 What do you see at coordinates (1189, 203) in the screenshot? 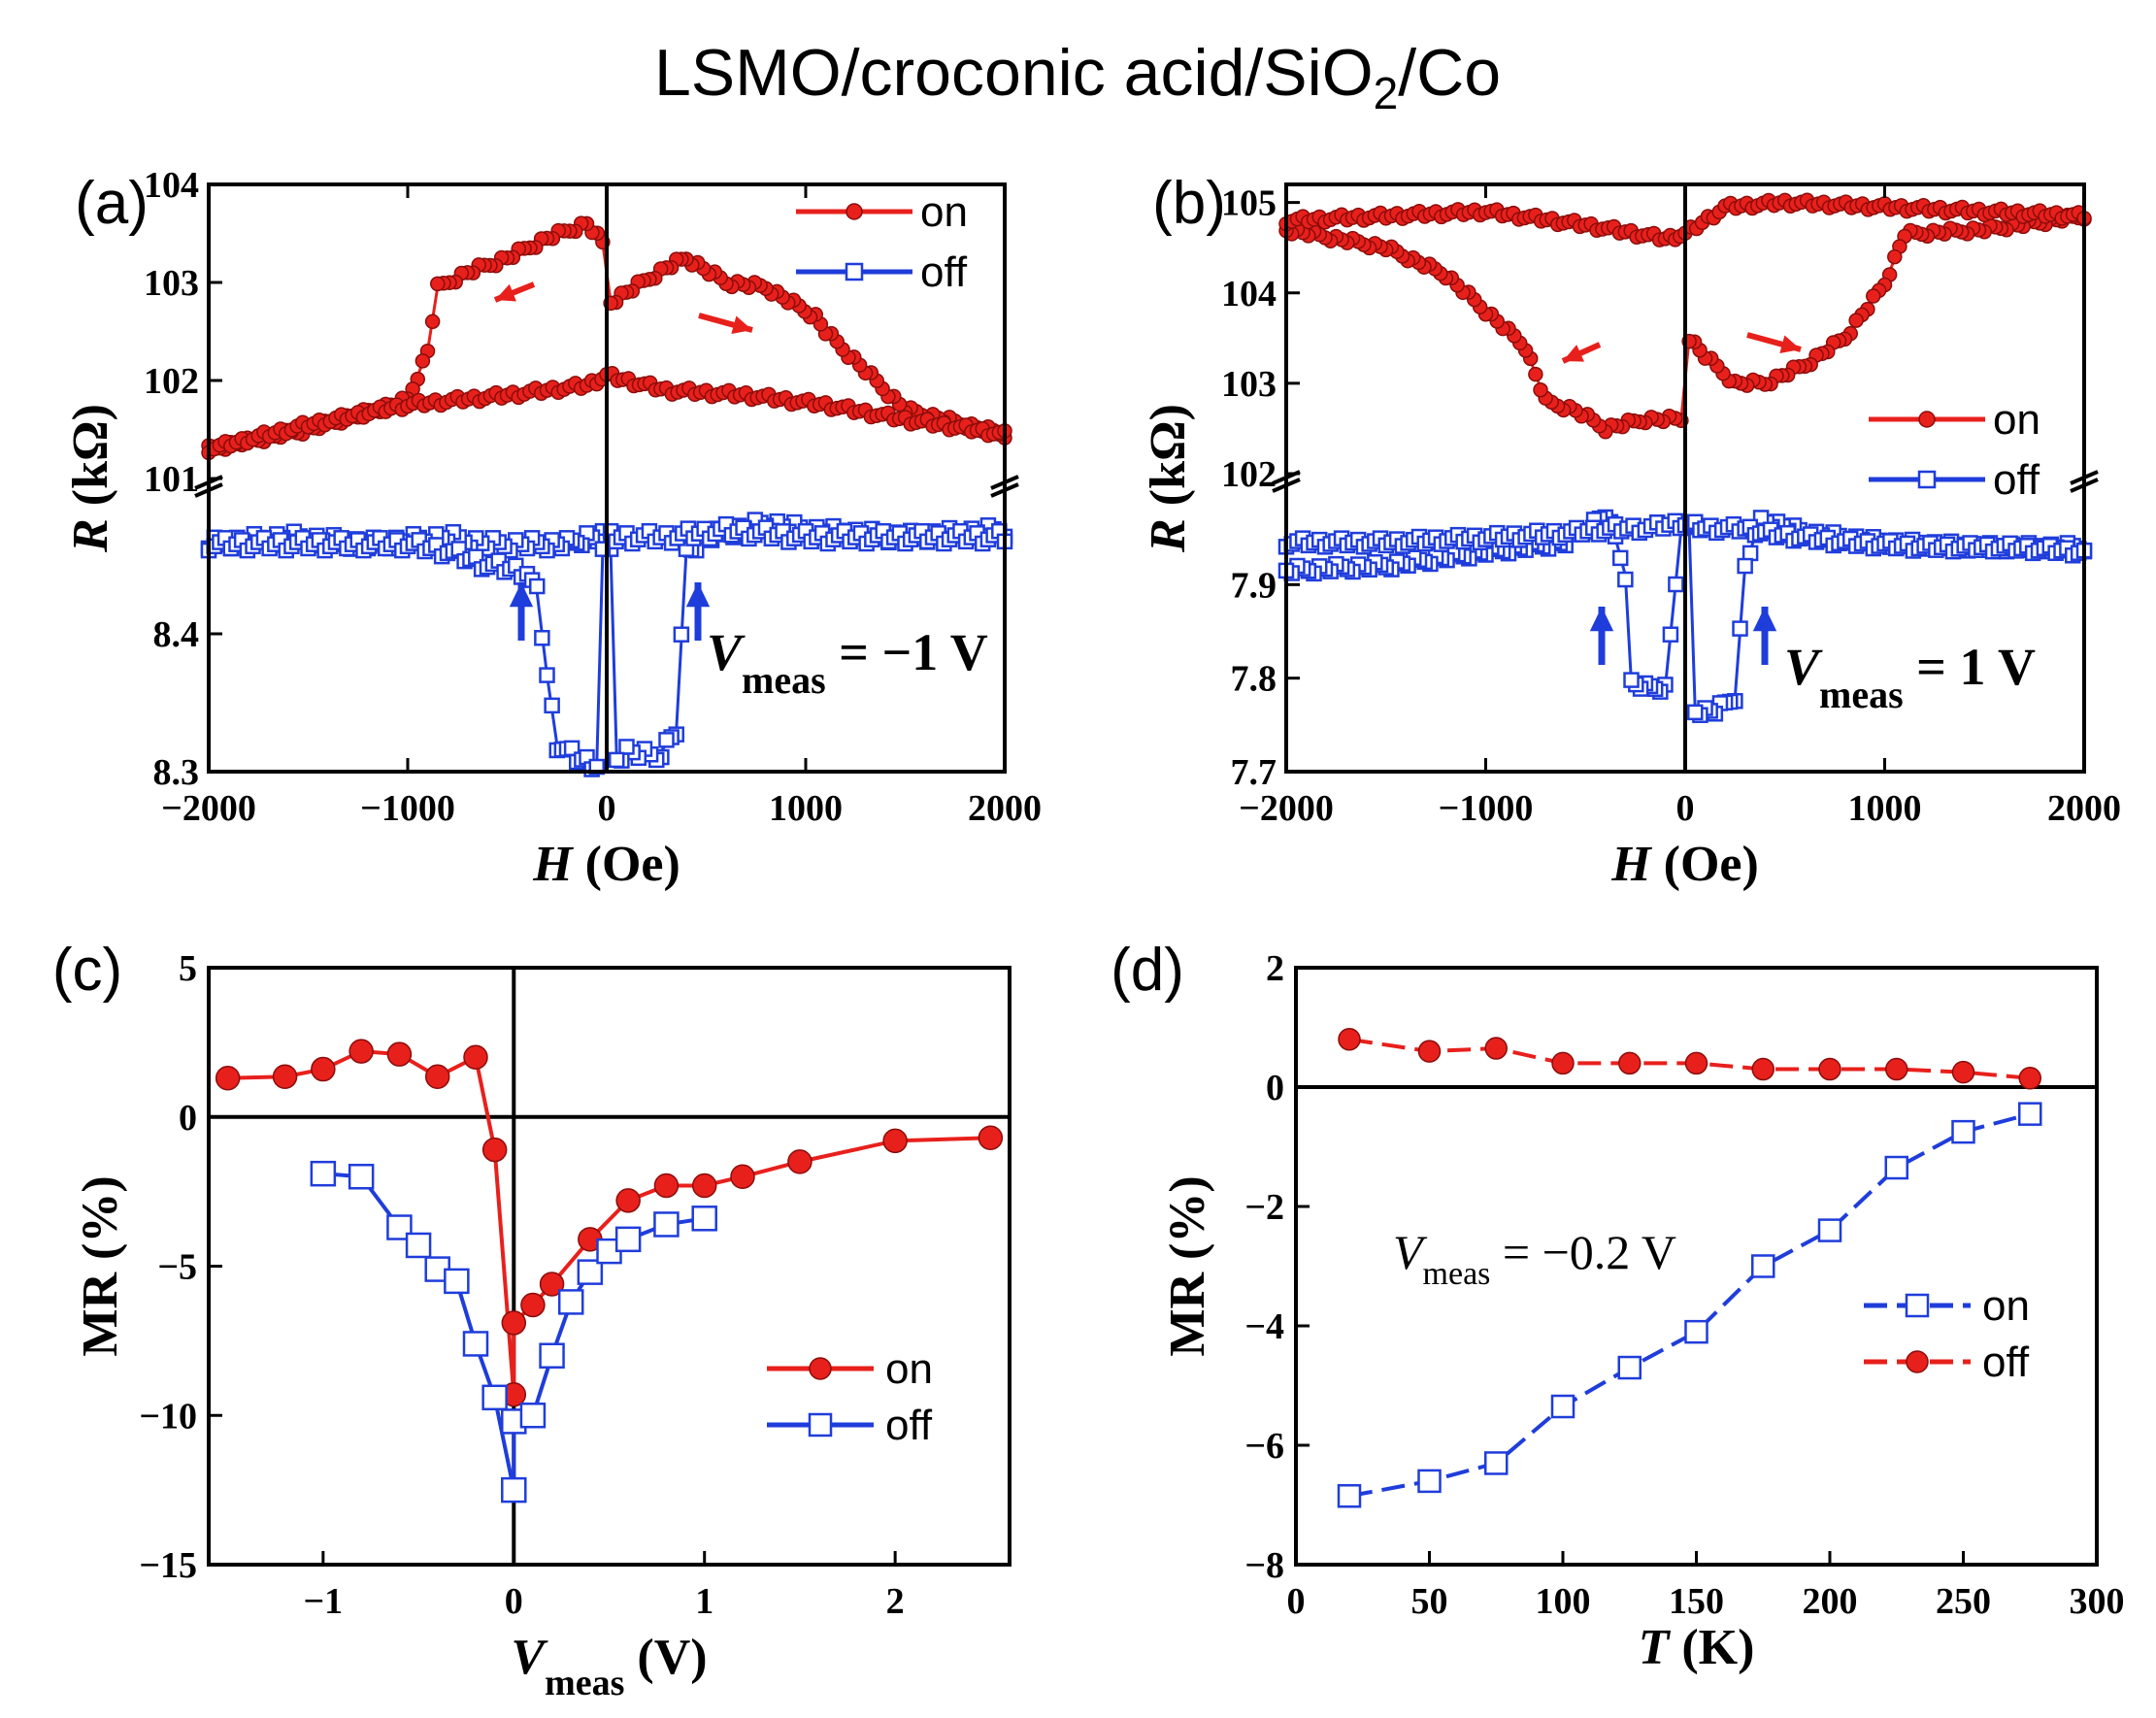
I see `panel-label: (b)` at bounding box center [1189, 203].